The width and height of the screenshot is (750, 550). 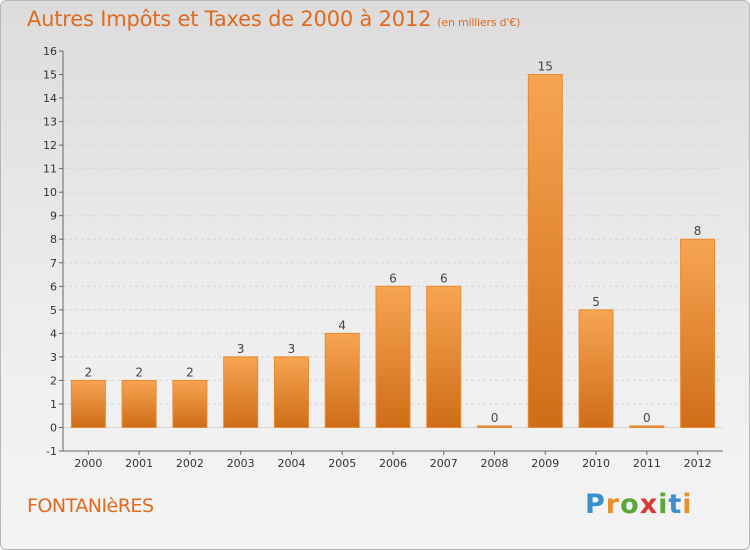 What do you see at coordinates (53, 286) in the screenshot?
I see `y-tick-label: 6` at bounding box center [53, 286].